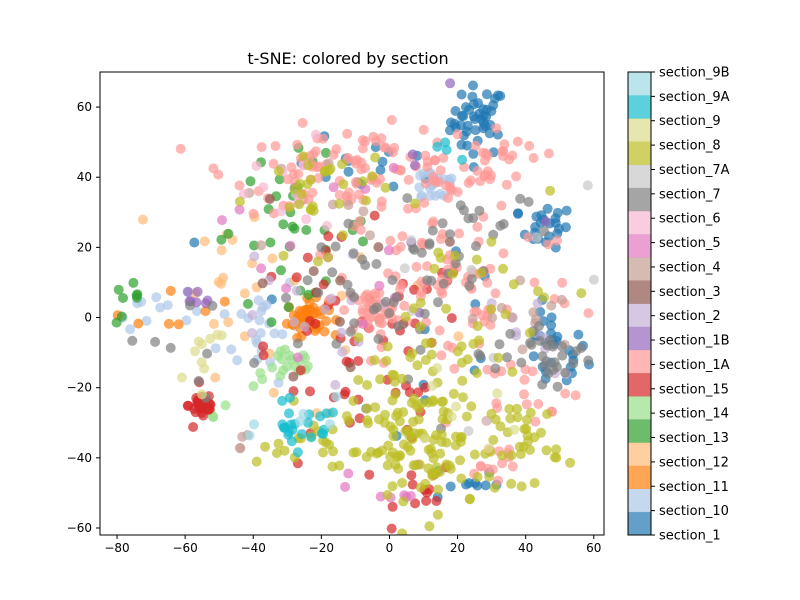 The width and height of the screenshot is (800, 600). I want to click on colorbar-label: section_7A, so click(694, 170).